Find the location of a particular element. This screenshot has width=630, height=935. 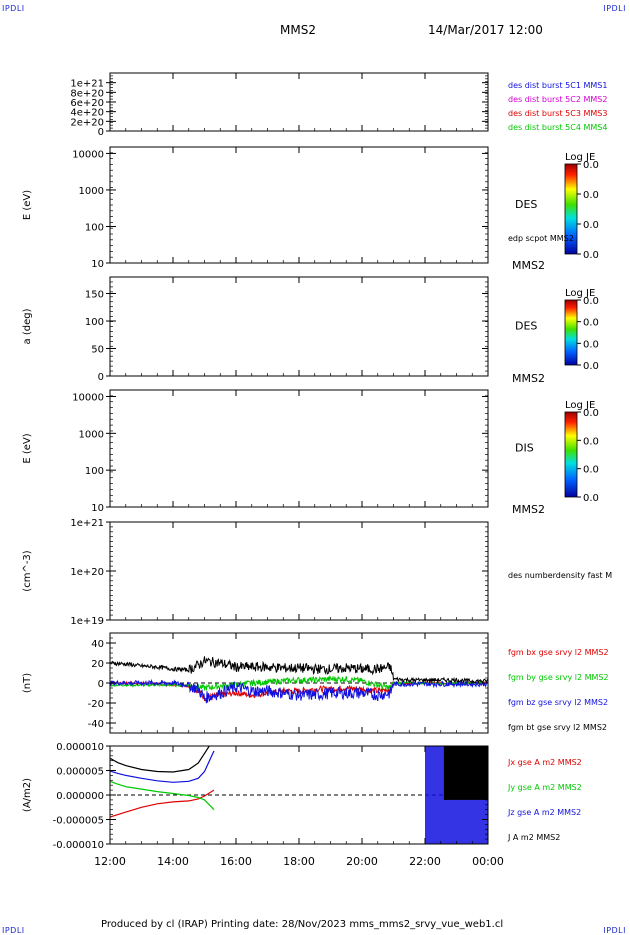

y-tick-label: -0.000005 is located at coordinates (78, 821).